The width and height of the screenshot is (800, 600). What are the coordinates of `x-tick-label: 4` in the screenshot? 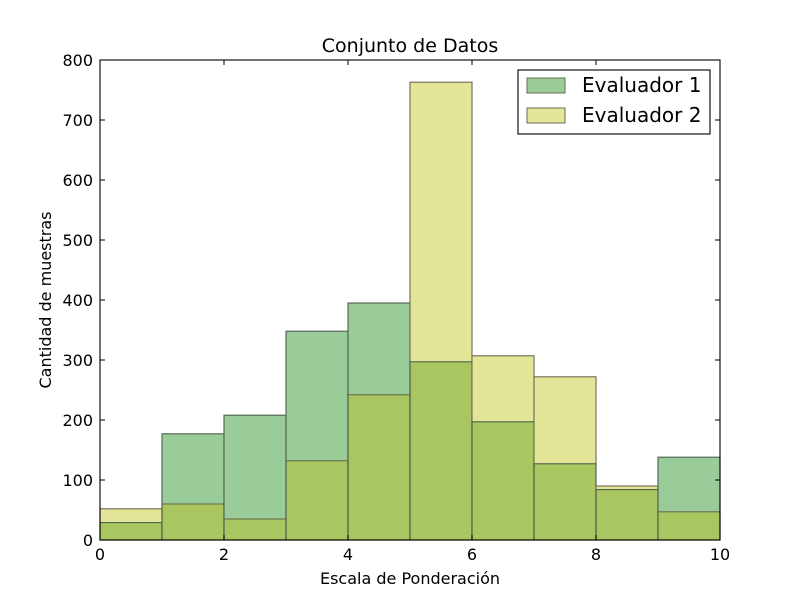 It's located at (348, 554).